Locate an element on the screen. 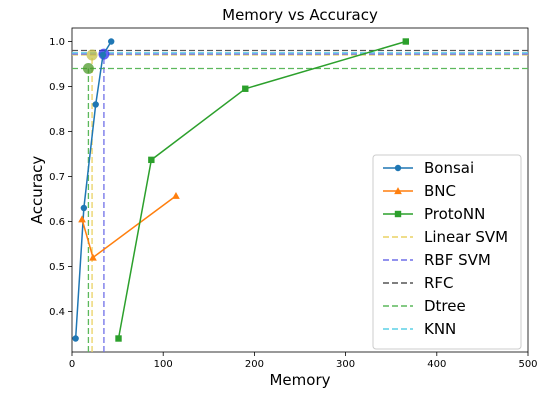 This screenshot has width=560, height=400. legend-box is located at coordinates (447, 252).